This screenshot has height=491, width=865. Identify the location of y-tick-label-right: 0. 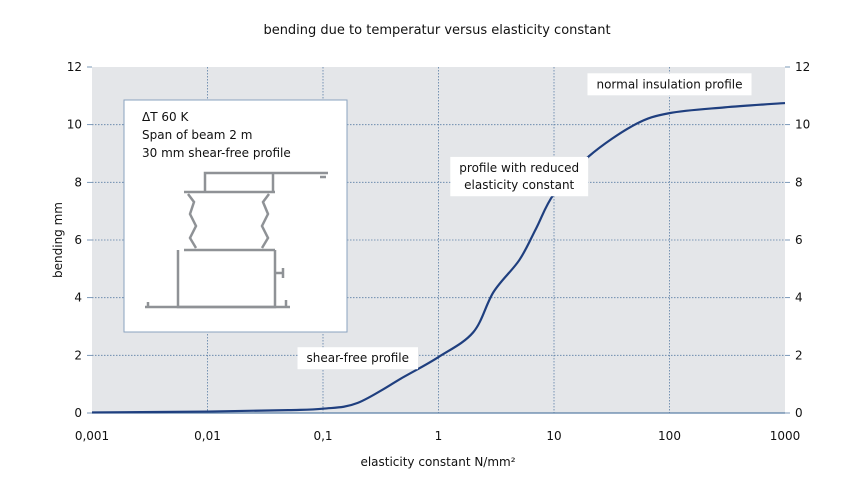
(799, 413).